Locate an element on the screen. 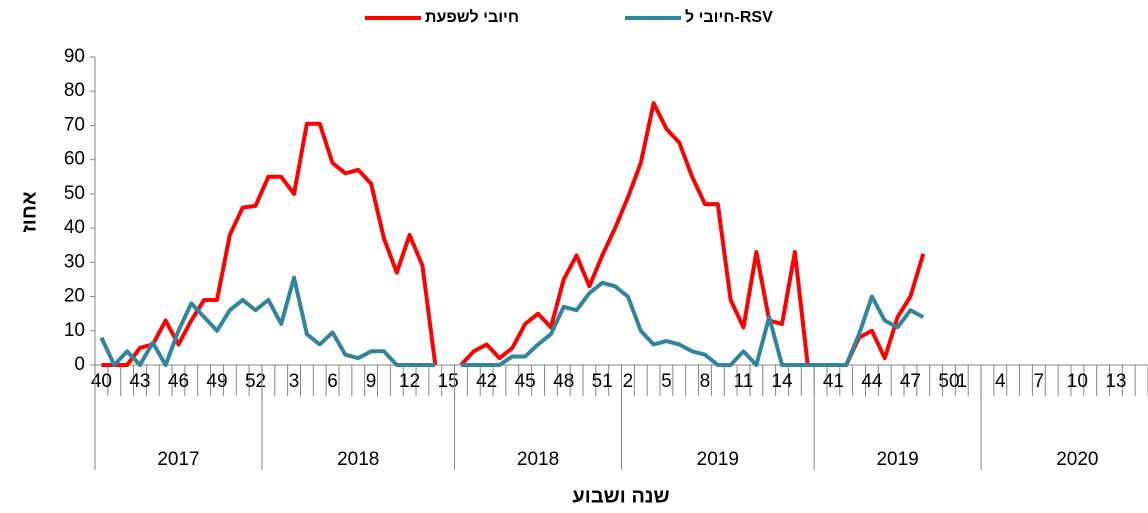  y-tick-label: 0 is located at coordinates (79, 364).